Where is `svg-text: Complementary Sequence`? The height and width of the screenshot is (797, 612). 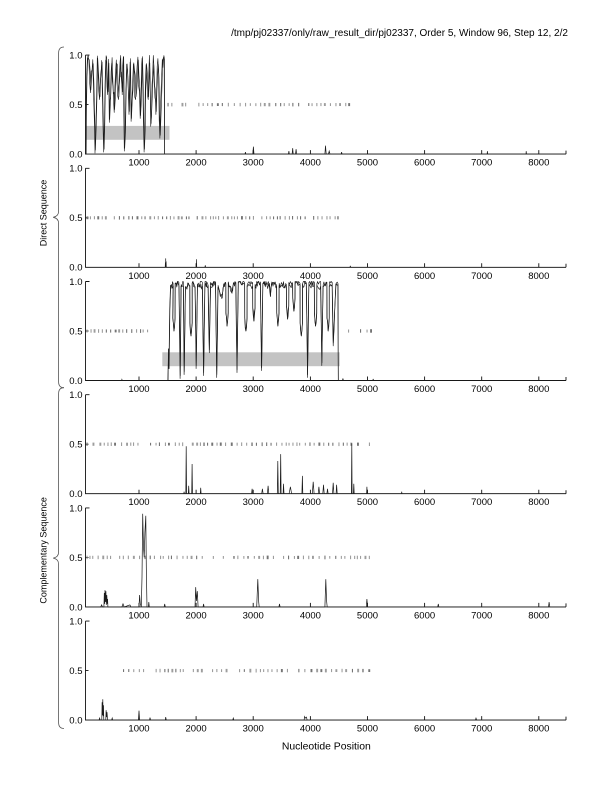
svg-text: Complementary Sequence is located at coordinates (44, 550).